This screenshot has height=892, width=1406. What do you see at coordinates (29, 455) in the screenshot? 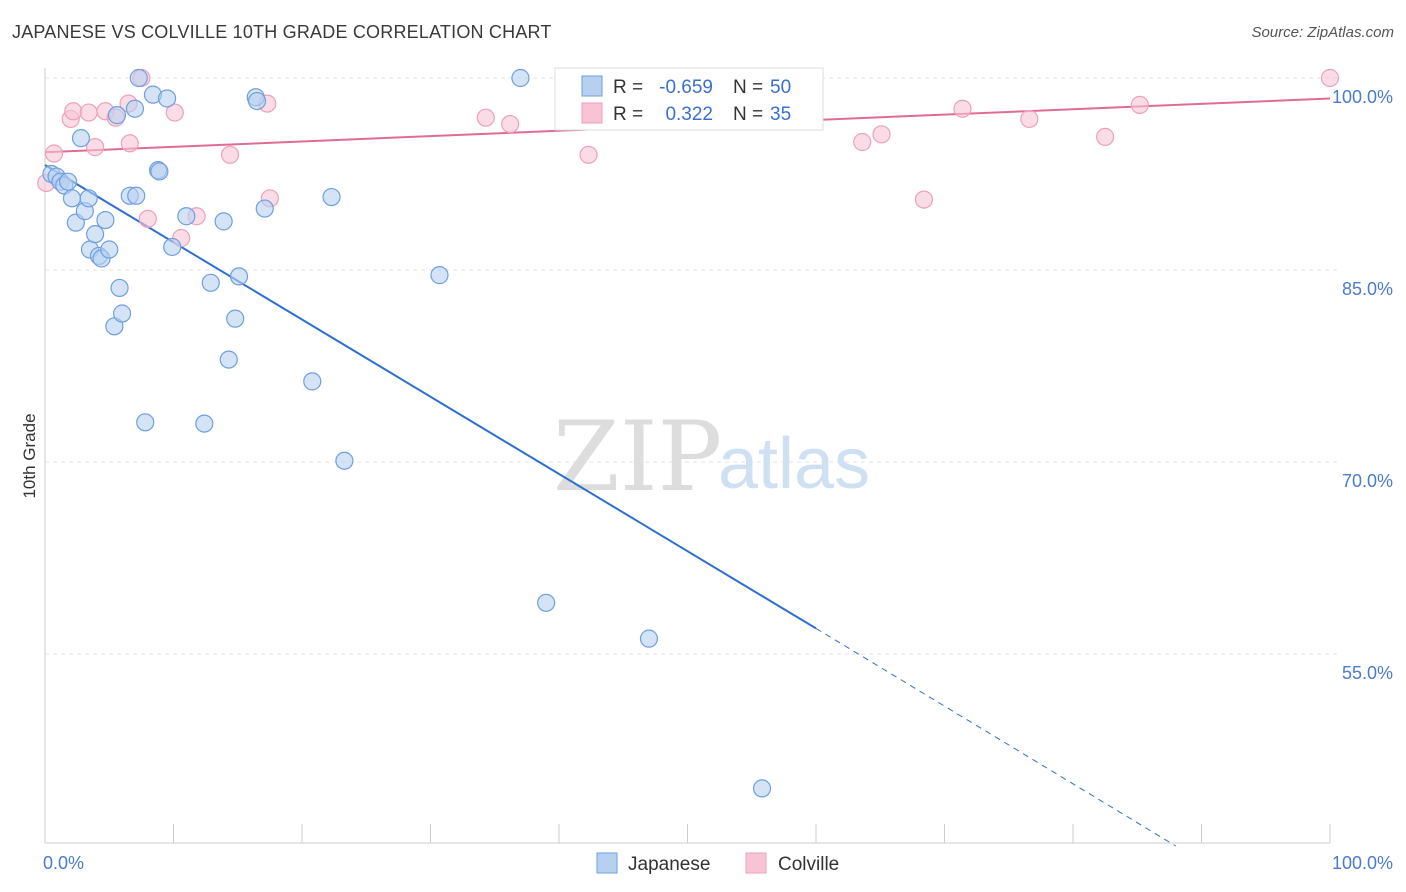
I see `y-axis-title: 10th Grade` at bounding box center [29, 455].